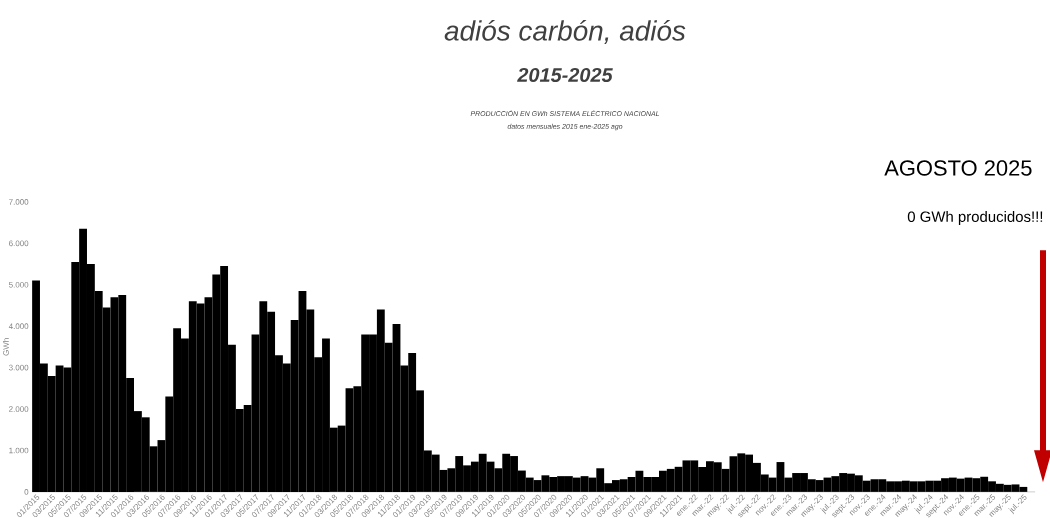 This screenshot has width=1050, height=518. What do you see at coordinates (975, 218) in the screenshot?
I see `annotation: 0 GWh producidos!!!` at bounding box center [975, 218].